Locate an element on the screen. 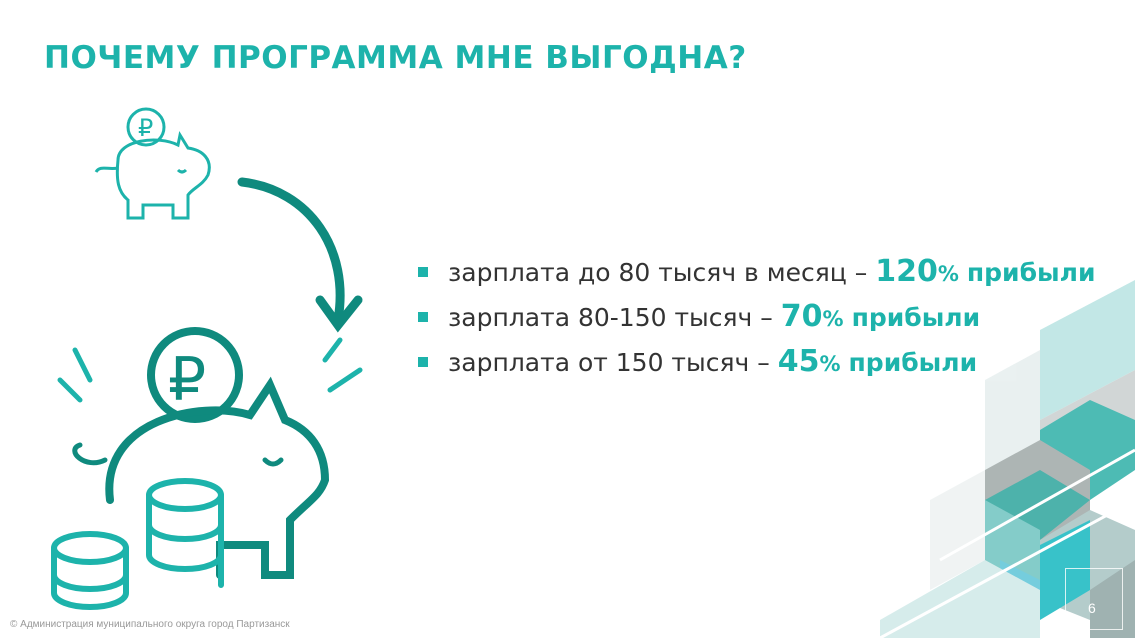 This screenshot has width=1135, height=638. coin-stack-icon is located at coordinates (137, 544).